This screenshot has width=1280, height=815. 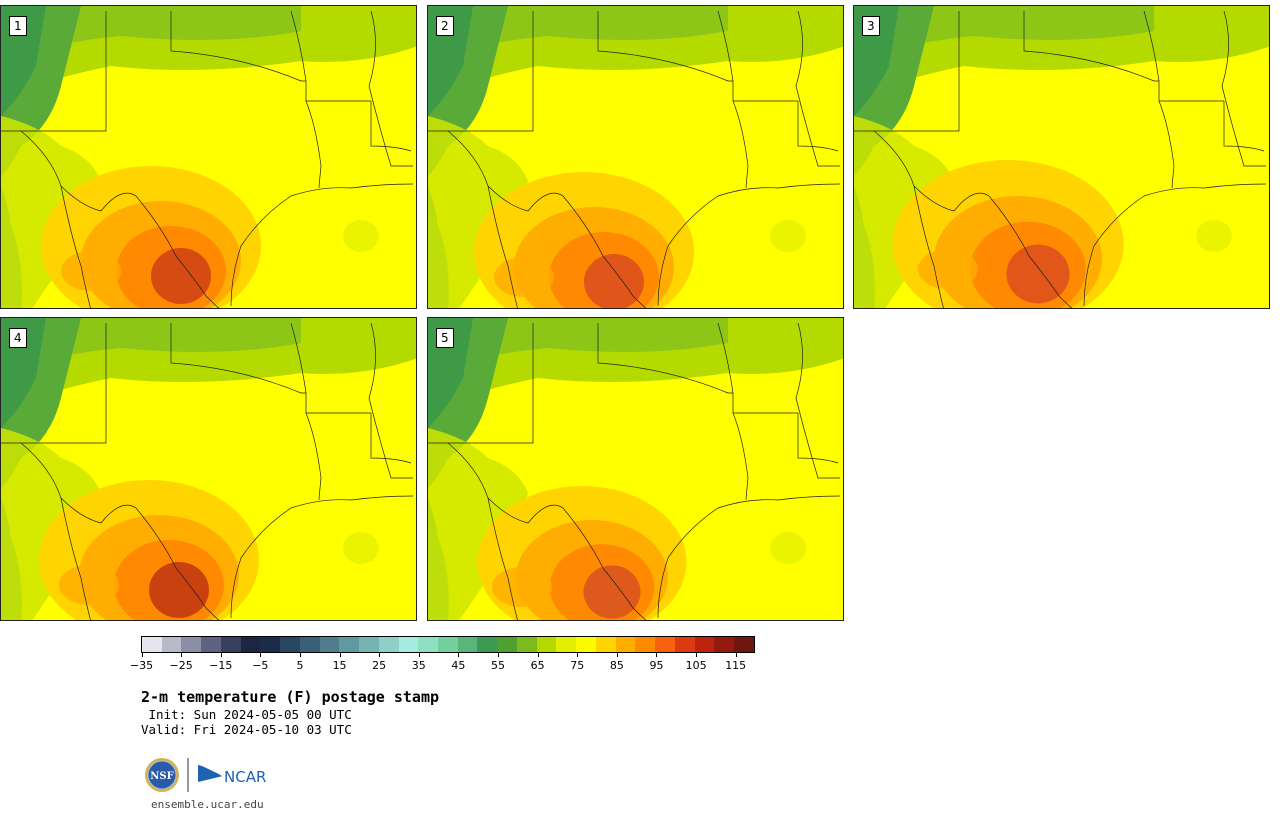 I want to click on ncar-logo: NCAR, so click(x=231, y=774).